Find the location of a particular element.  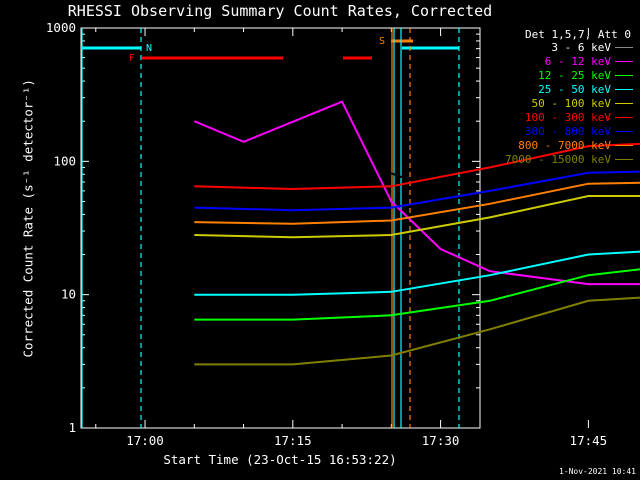

legend-item: 7000 - 15000 keV is located at coordinates (559, 159).